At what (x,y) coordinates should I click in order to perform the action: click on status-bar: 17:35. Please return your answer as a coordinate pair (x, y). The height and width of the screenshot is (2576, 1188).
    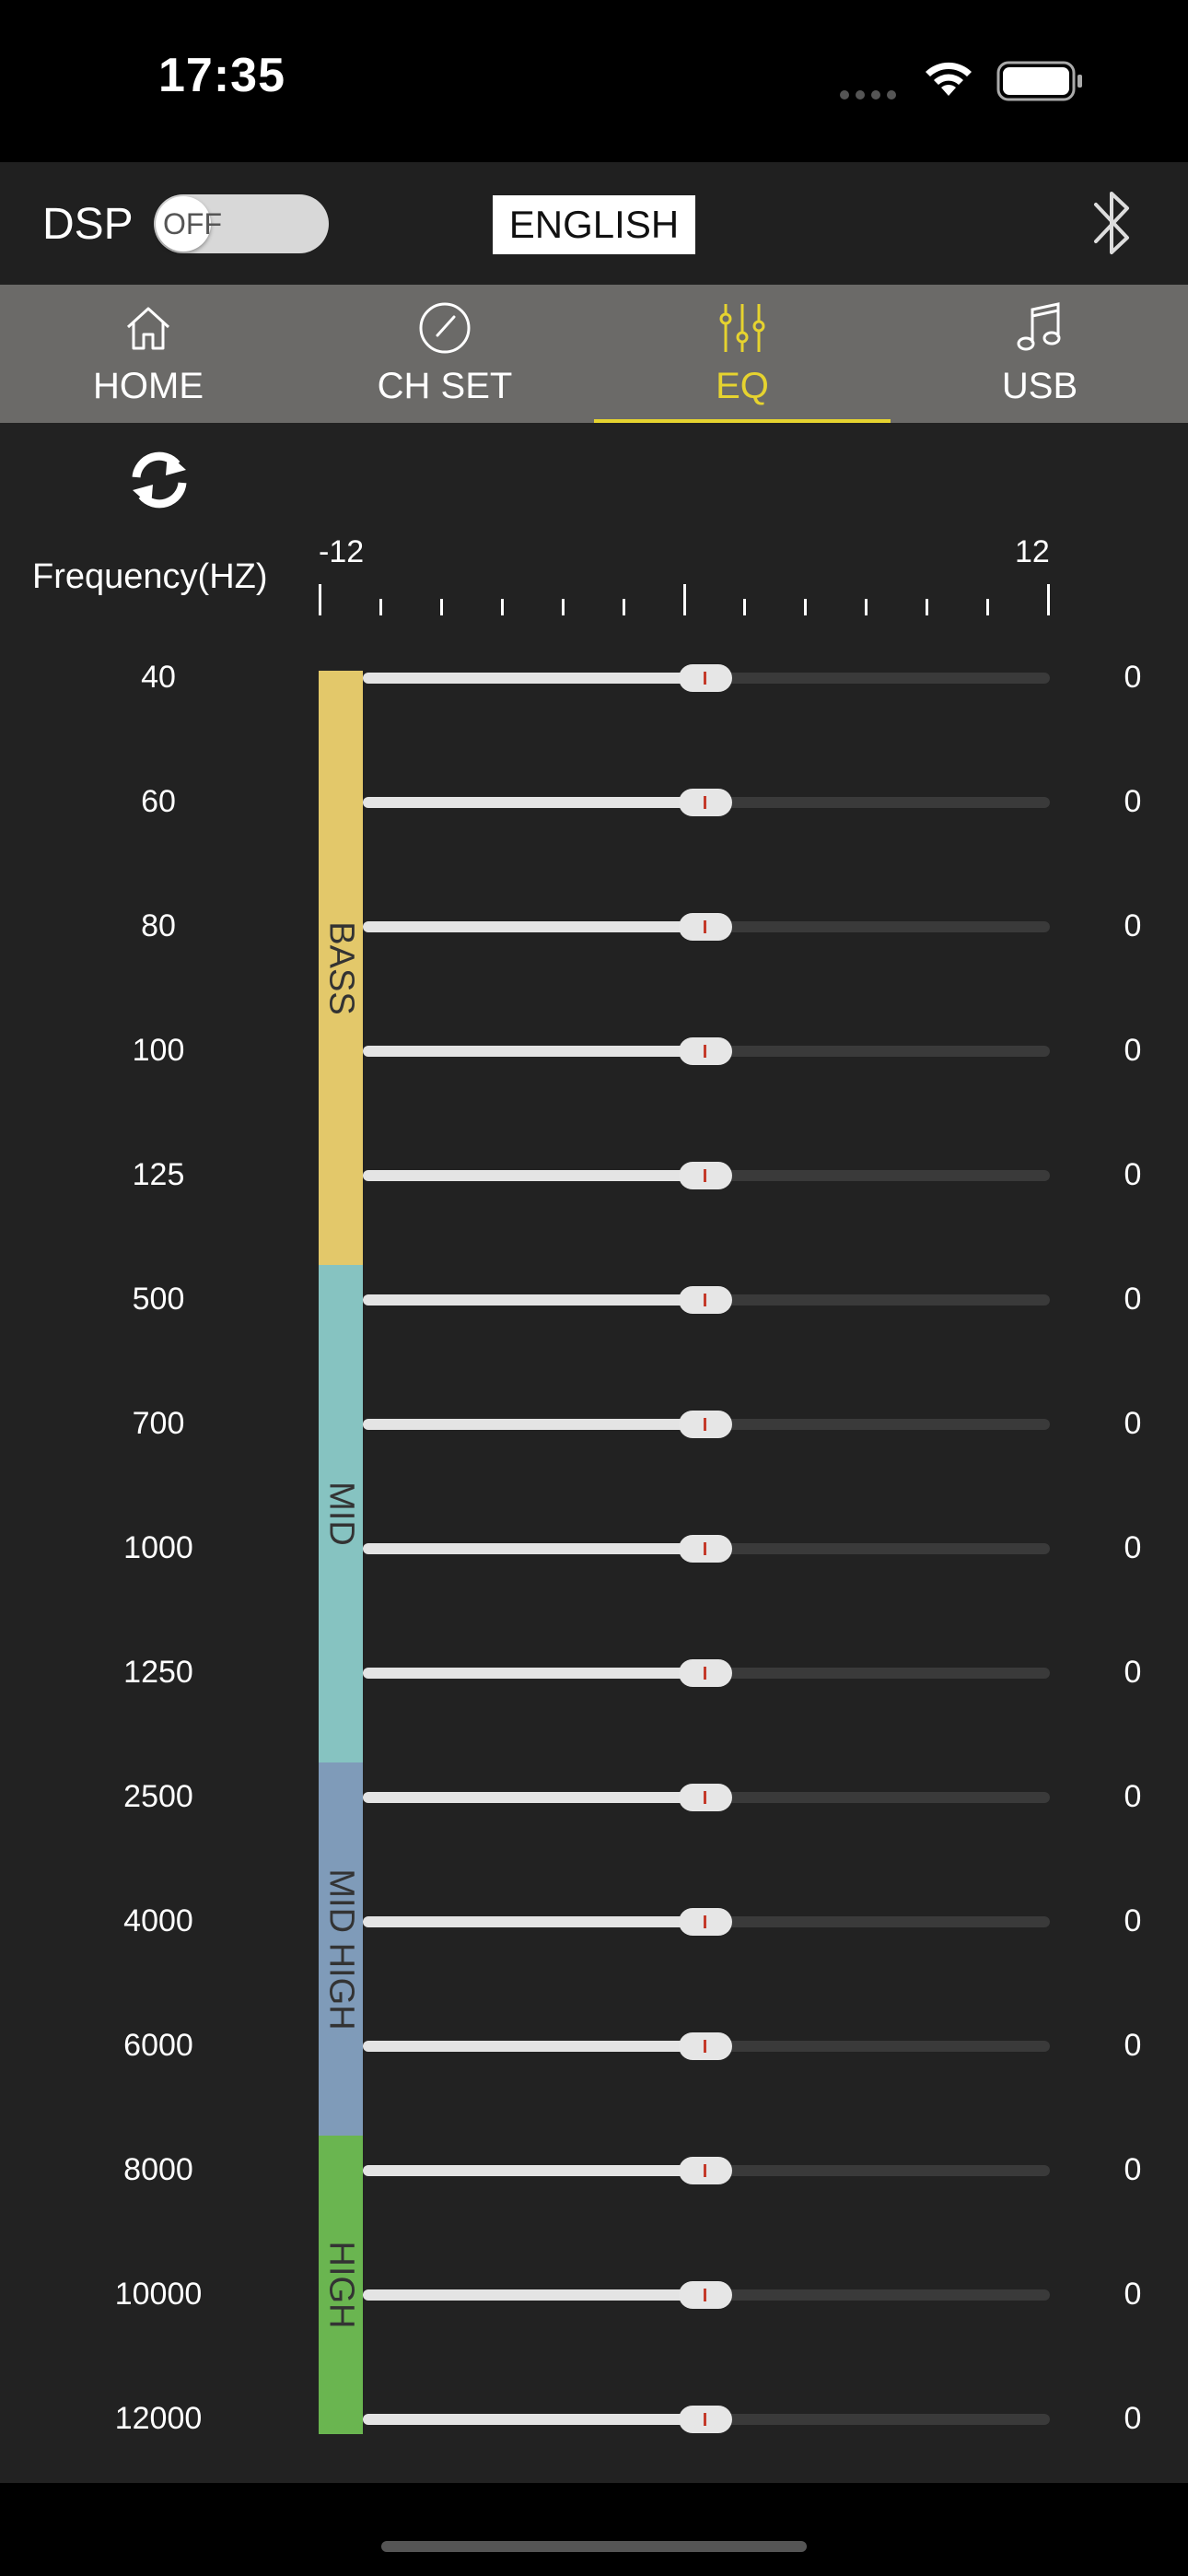
    Looking at the image, I should click on (594, 81).